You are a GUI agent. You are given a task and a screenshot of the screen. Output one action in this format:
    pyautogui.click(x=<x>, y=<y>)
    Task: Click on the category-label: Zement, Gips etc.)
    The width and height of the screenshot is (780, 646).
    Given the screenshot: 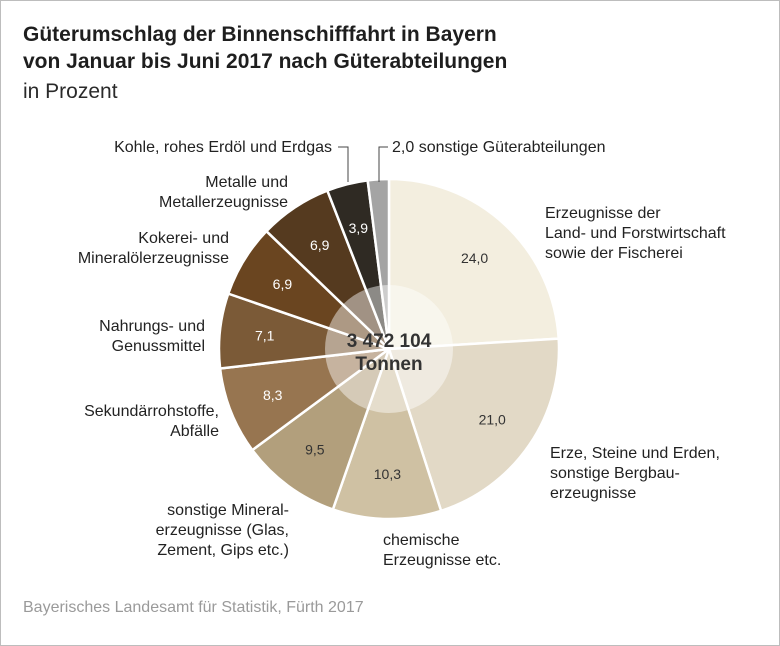 What is the action you would take?
    pyautogui.click(x=223, y=550)
    